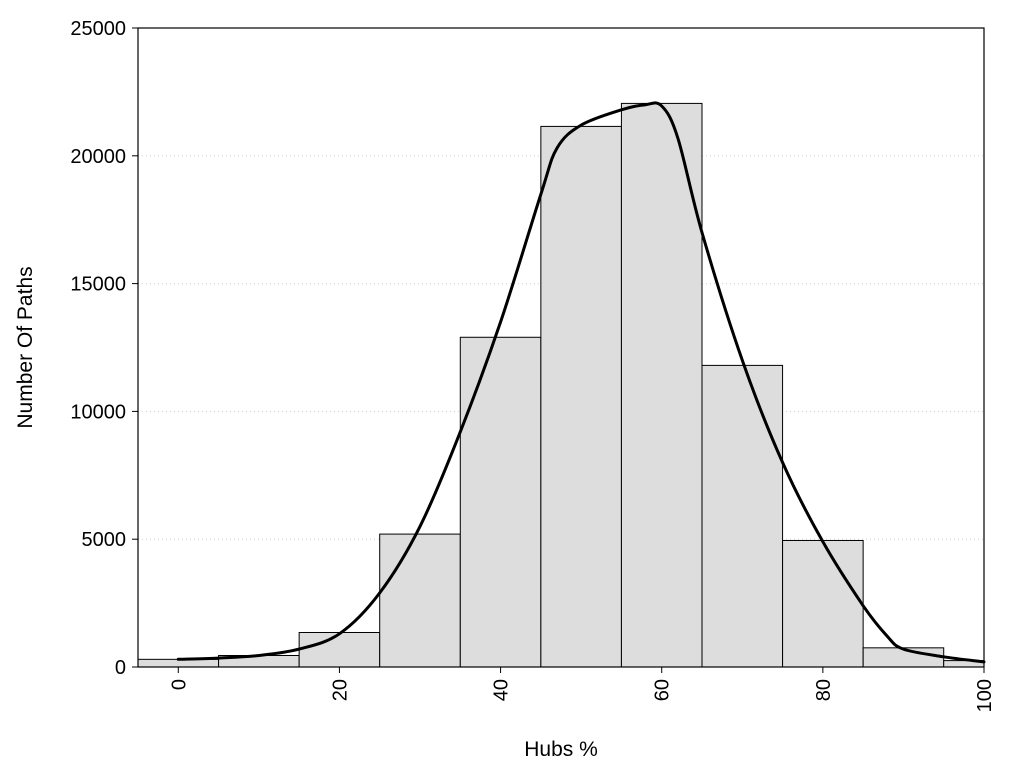  Describe the element at coordinates (98, 157) in the screenshot. I see `y-tick-label-4: 20000` at that location.